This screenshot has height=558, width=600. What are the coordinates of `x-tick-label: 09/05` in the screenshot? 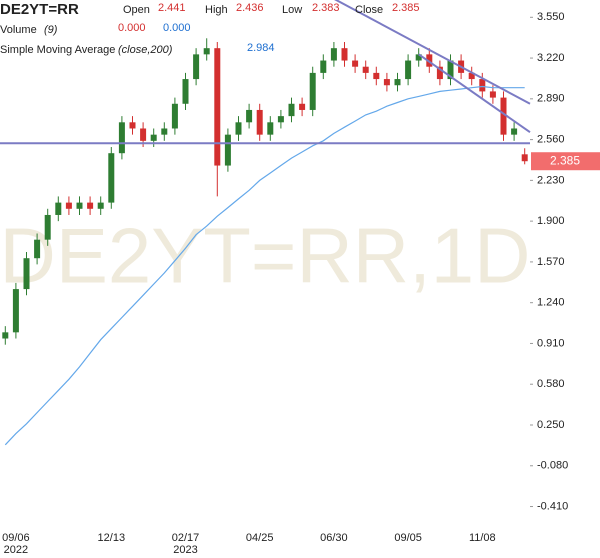 It's located at (408, 538).